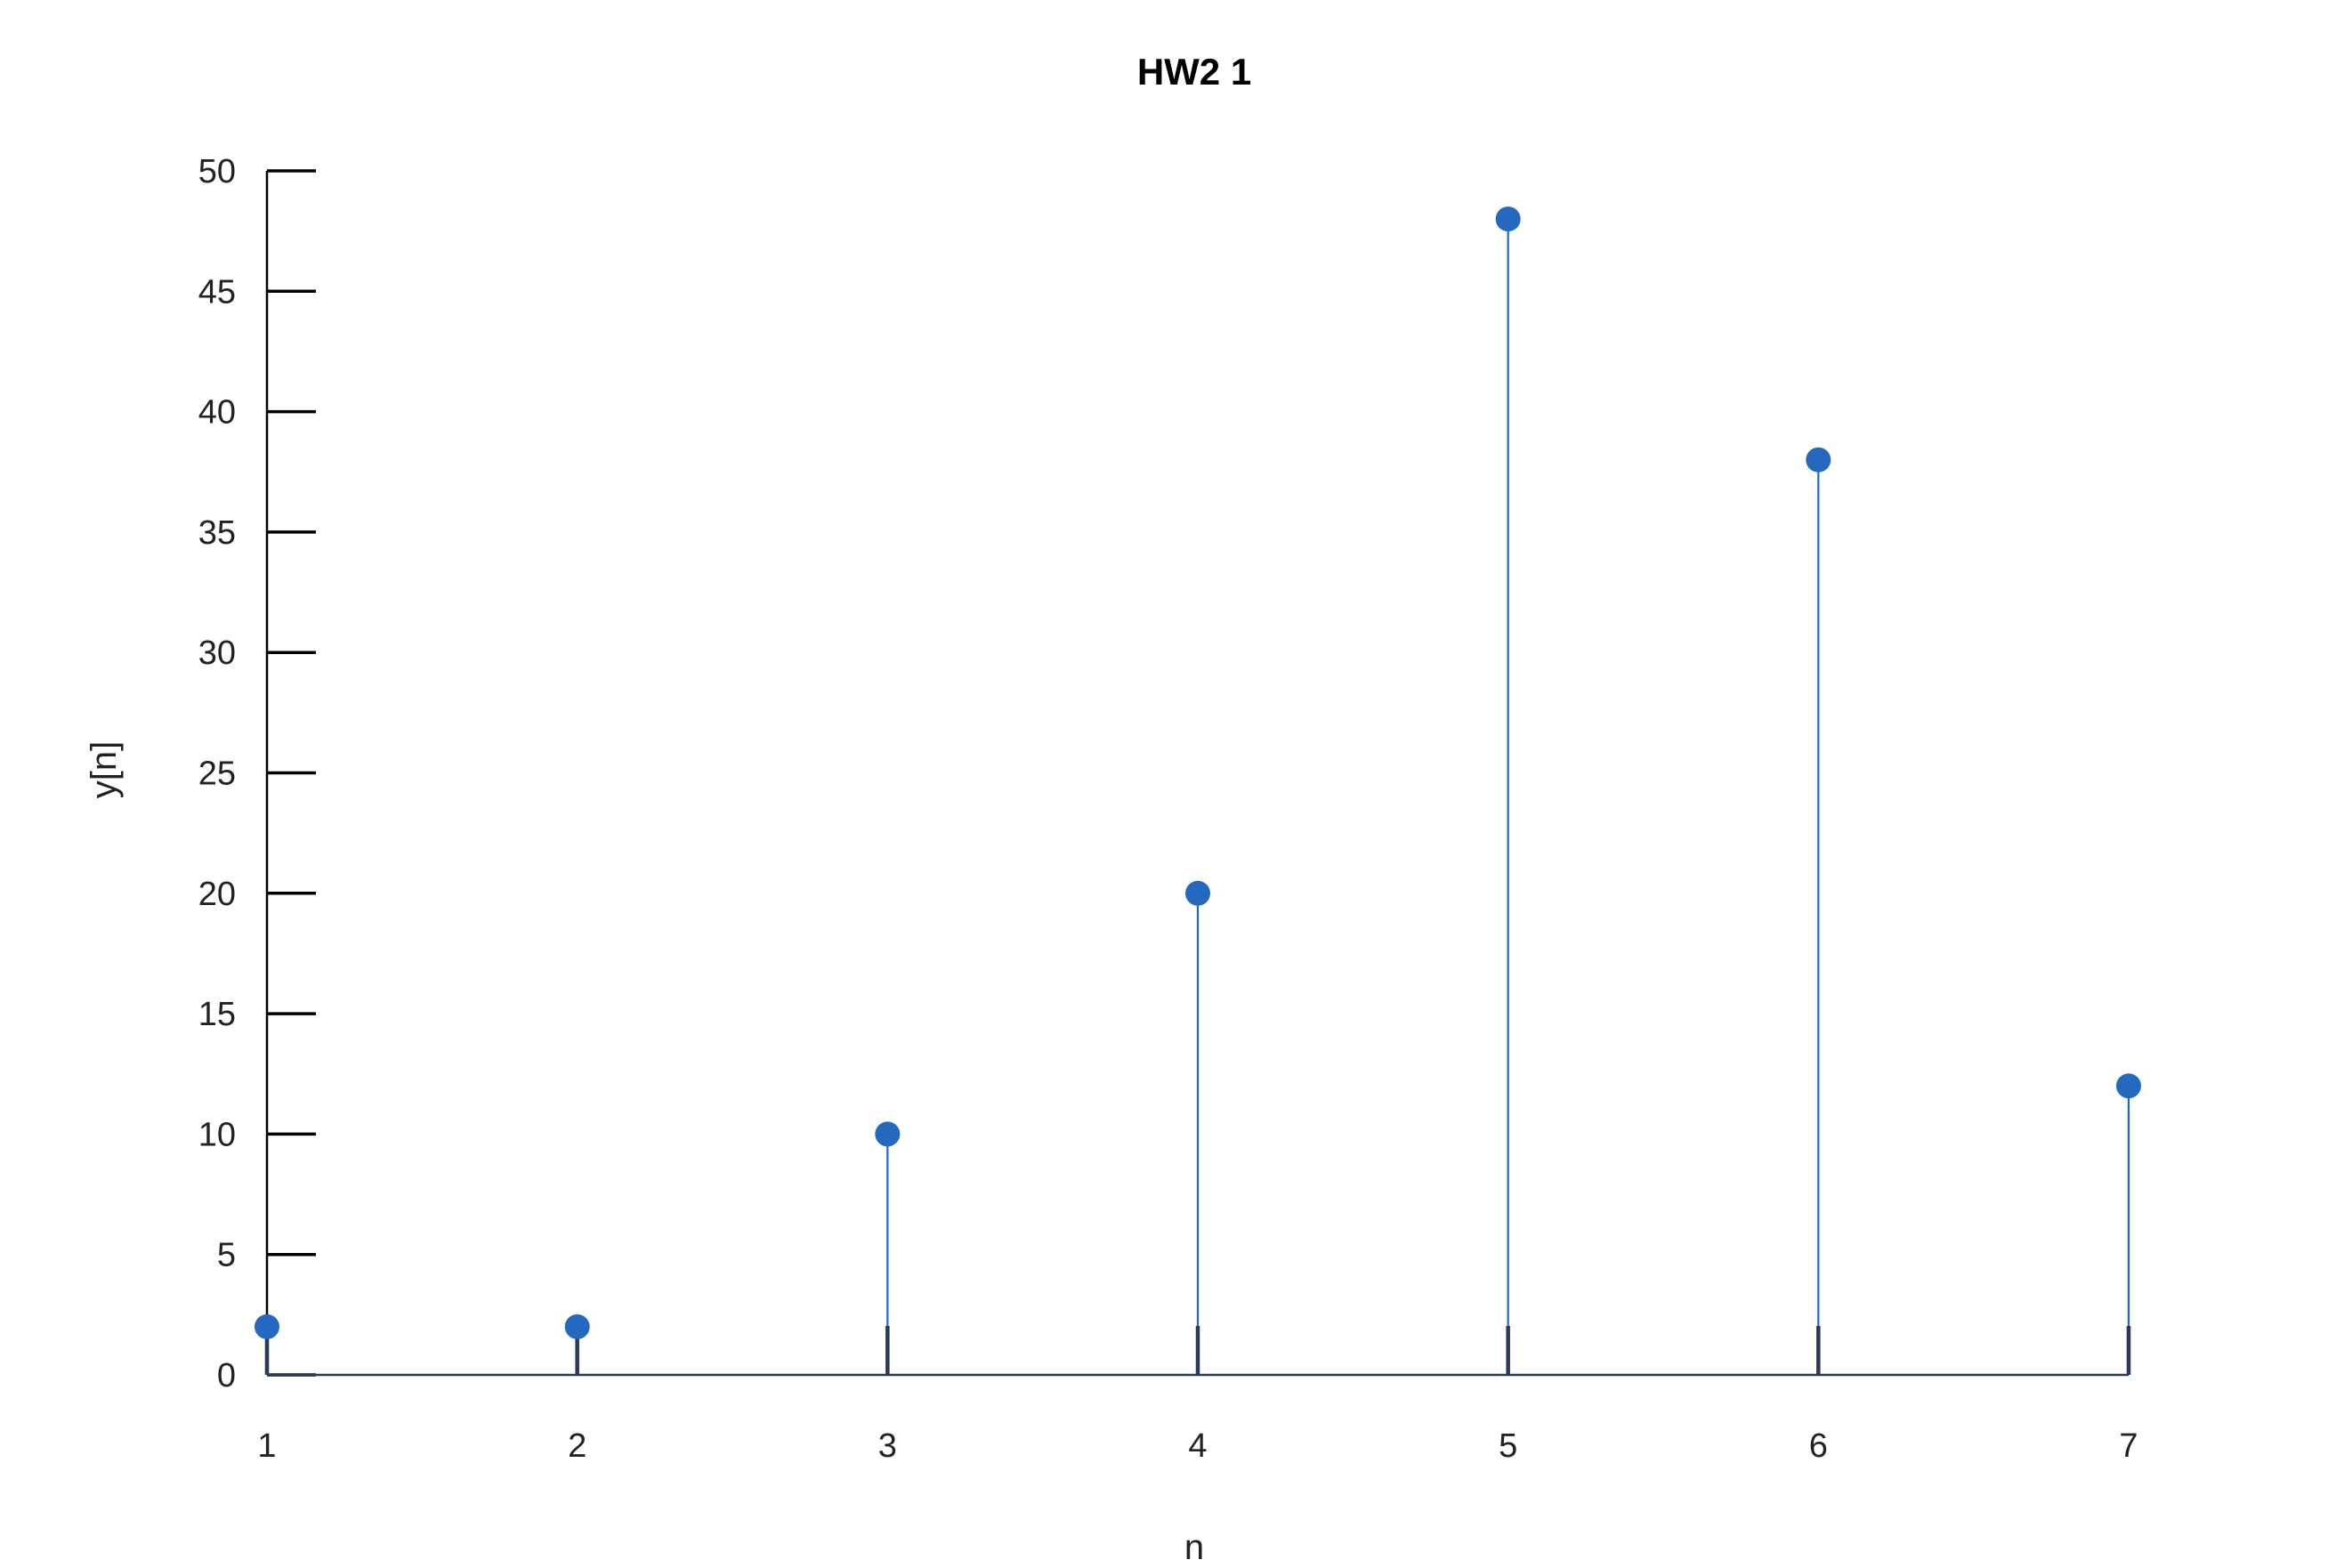 The height and width of the screenshot is (1568, 2344). I want to click on y-axis-label: y[n], so click(104, 770).